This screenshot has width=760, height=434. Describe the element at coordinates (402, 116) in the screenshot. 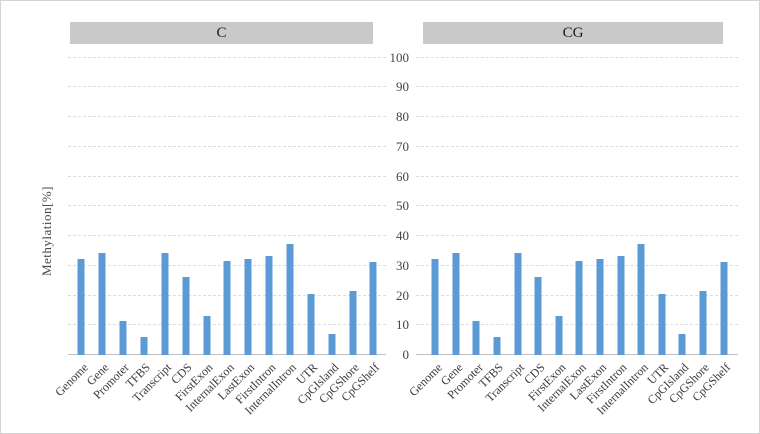

I see `y-tick-label: 80` at that location.